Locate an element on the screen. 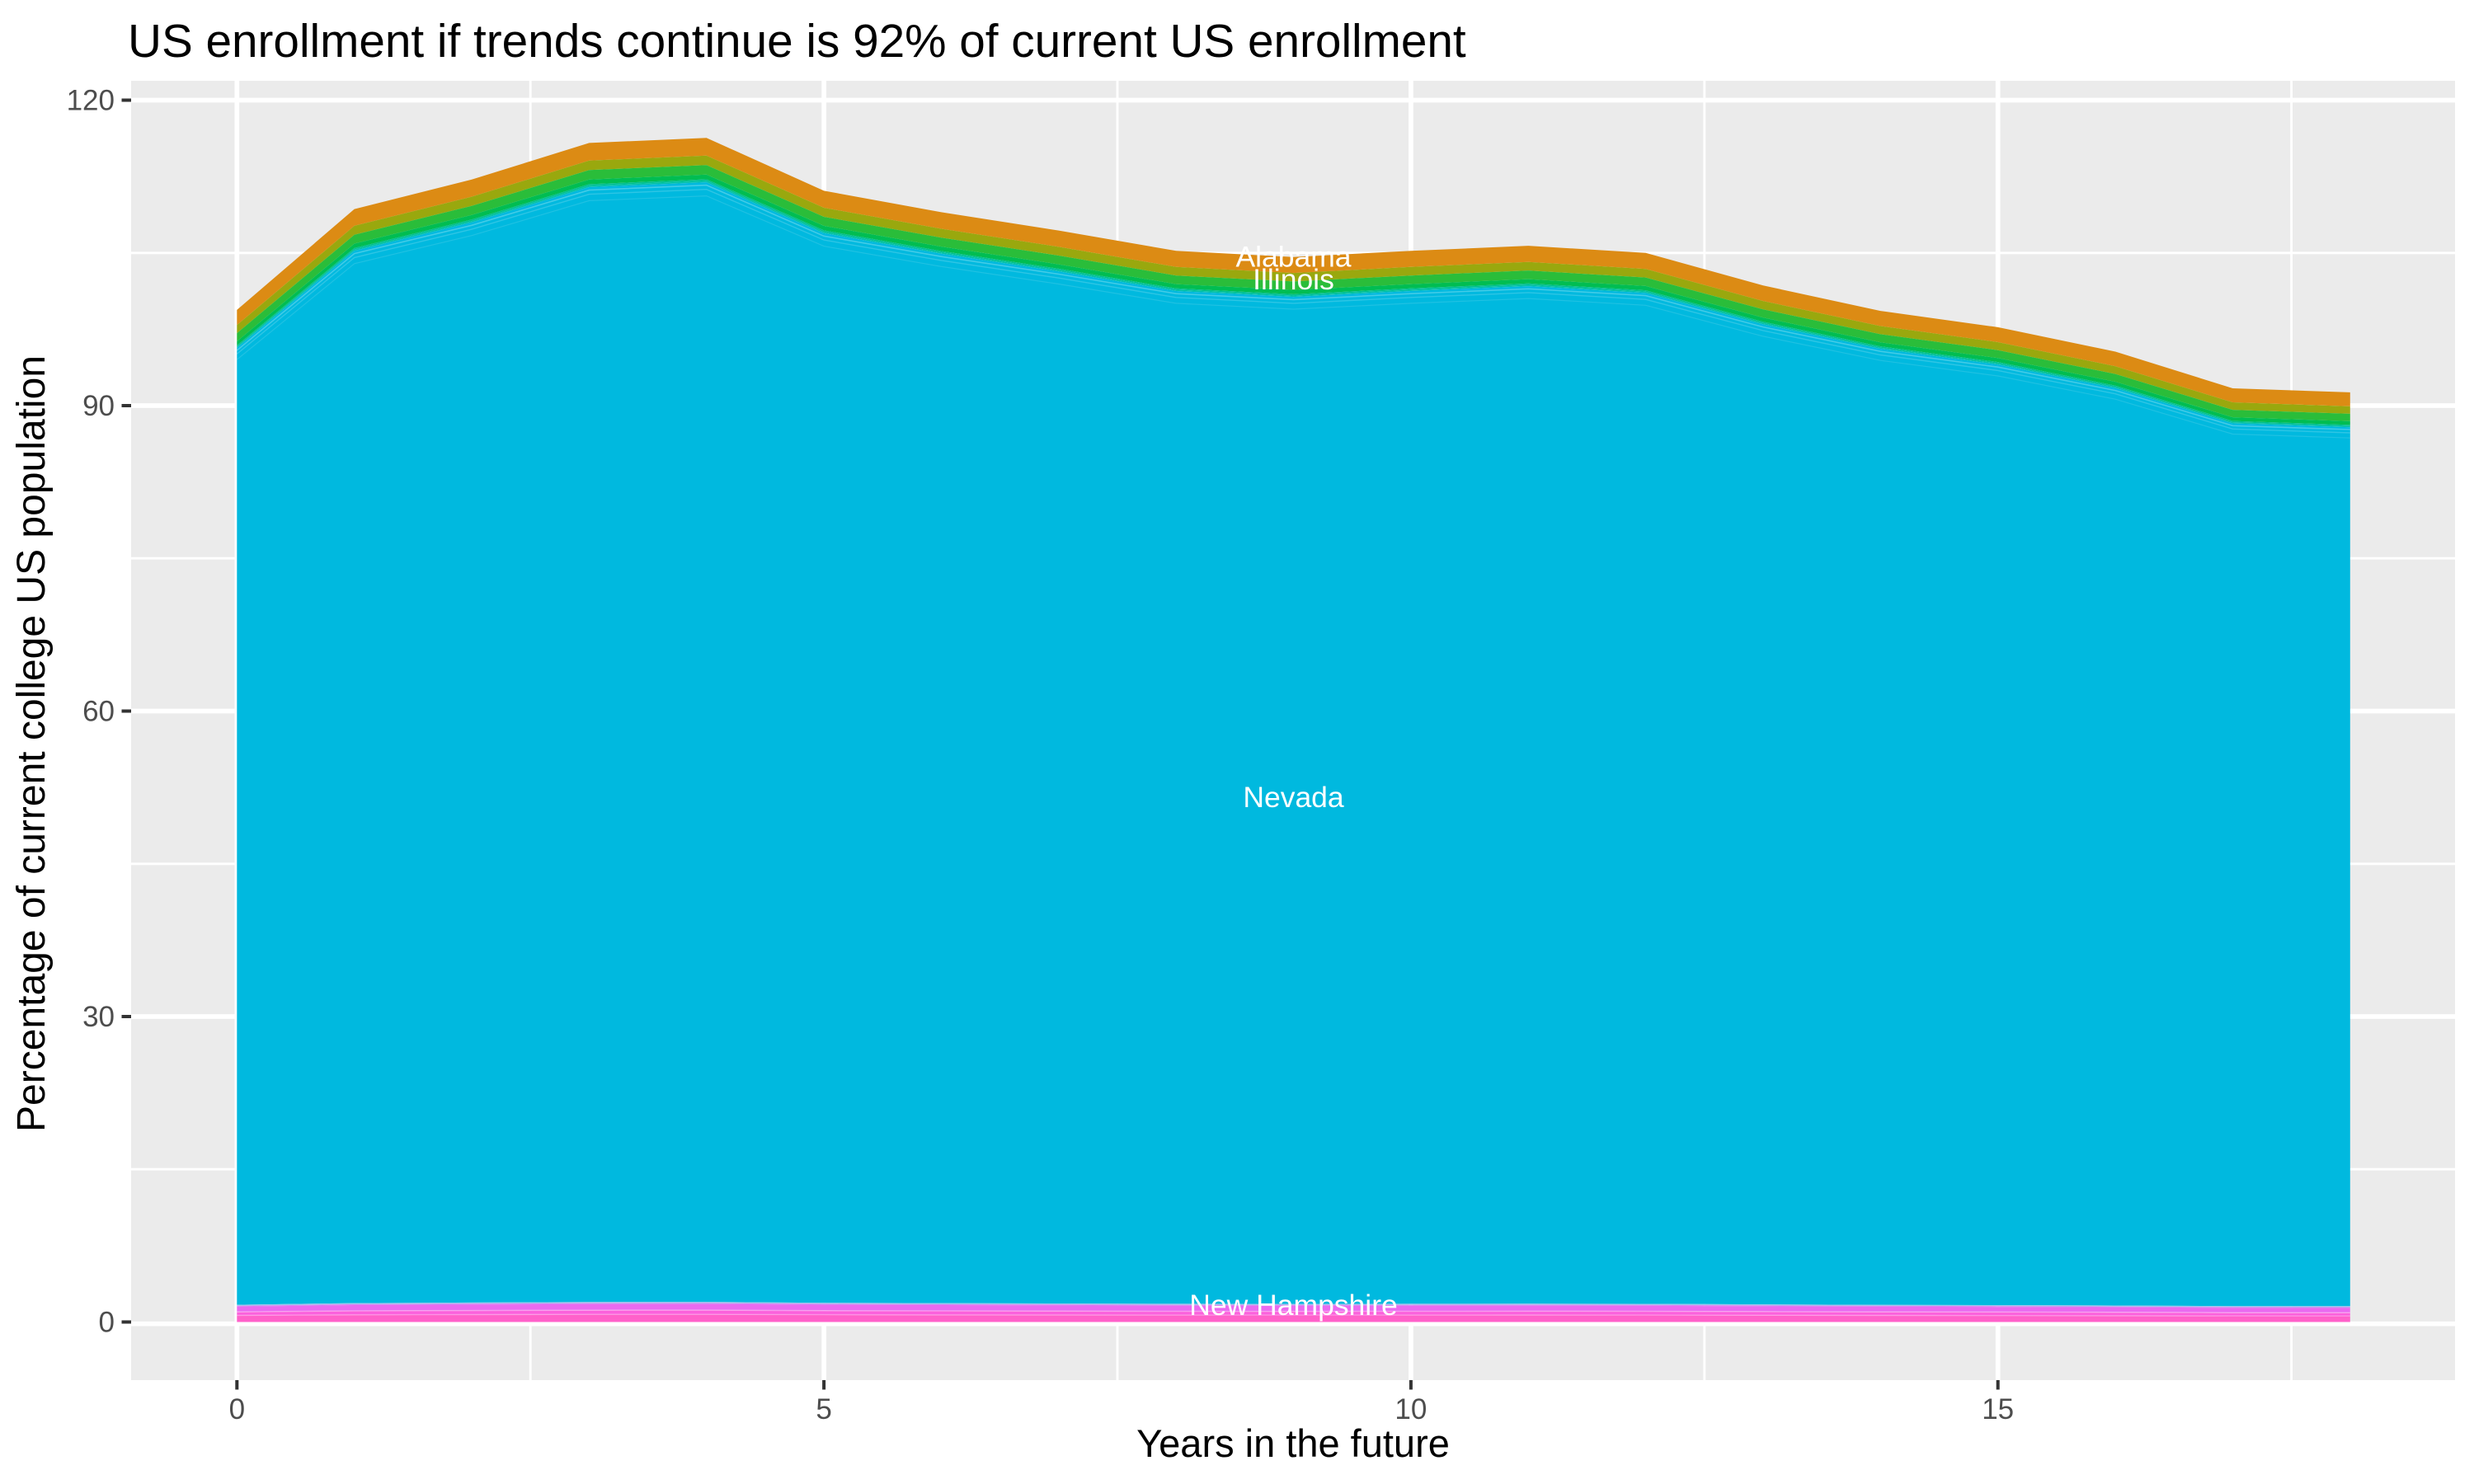 This screenshot has height=1484, width=2474. svg-text: Alabama is located at coordinates (1293, 257).